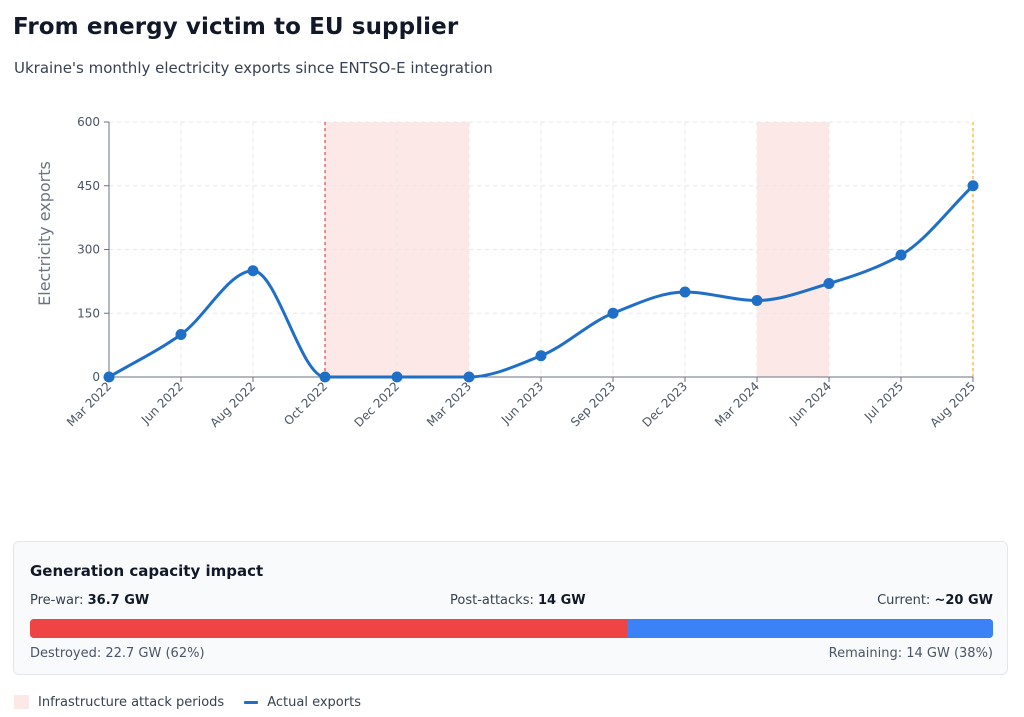 The height and width of the screenshot is (717, 1024). Describe the element at coordinates (910, 653) in the screenshot. I see `remaining-note: Remaining: 14 GW (38%)` at that location.